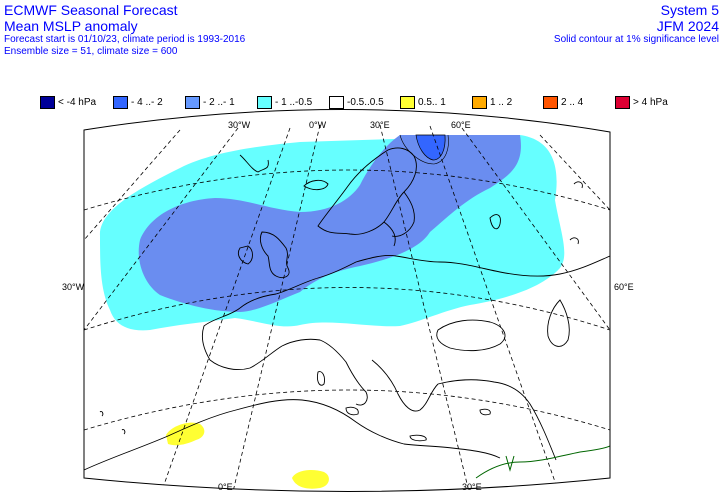 This screenshot has width=725, height=496. I want to click on legend-item: 0.5.. 1, so click(423, 102).